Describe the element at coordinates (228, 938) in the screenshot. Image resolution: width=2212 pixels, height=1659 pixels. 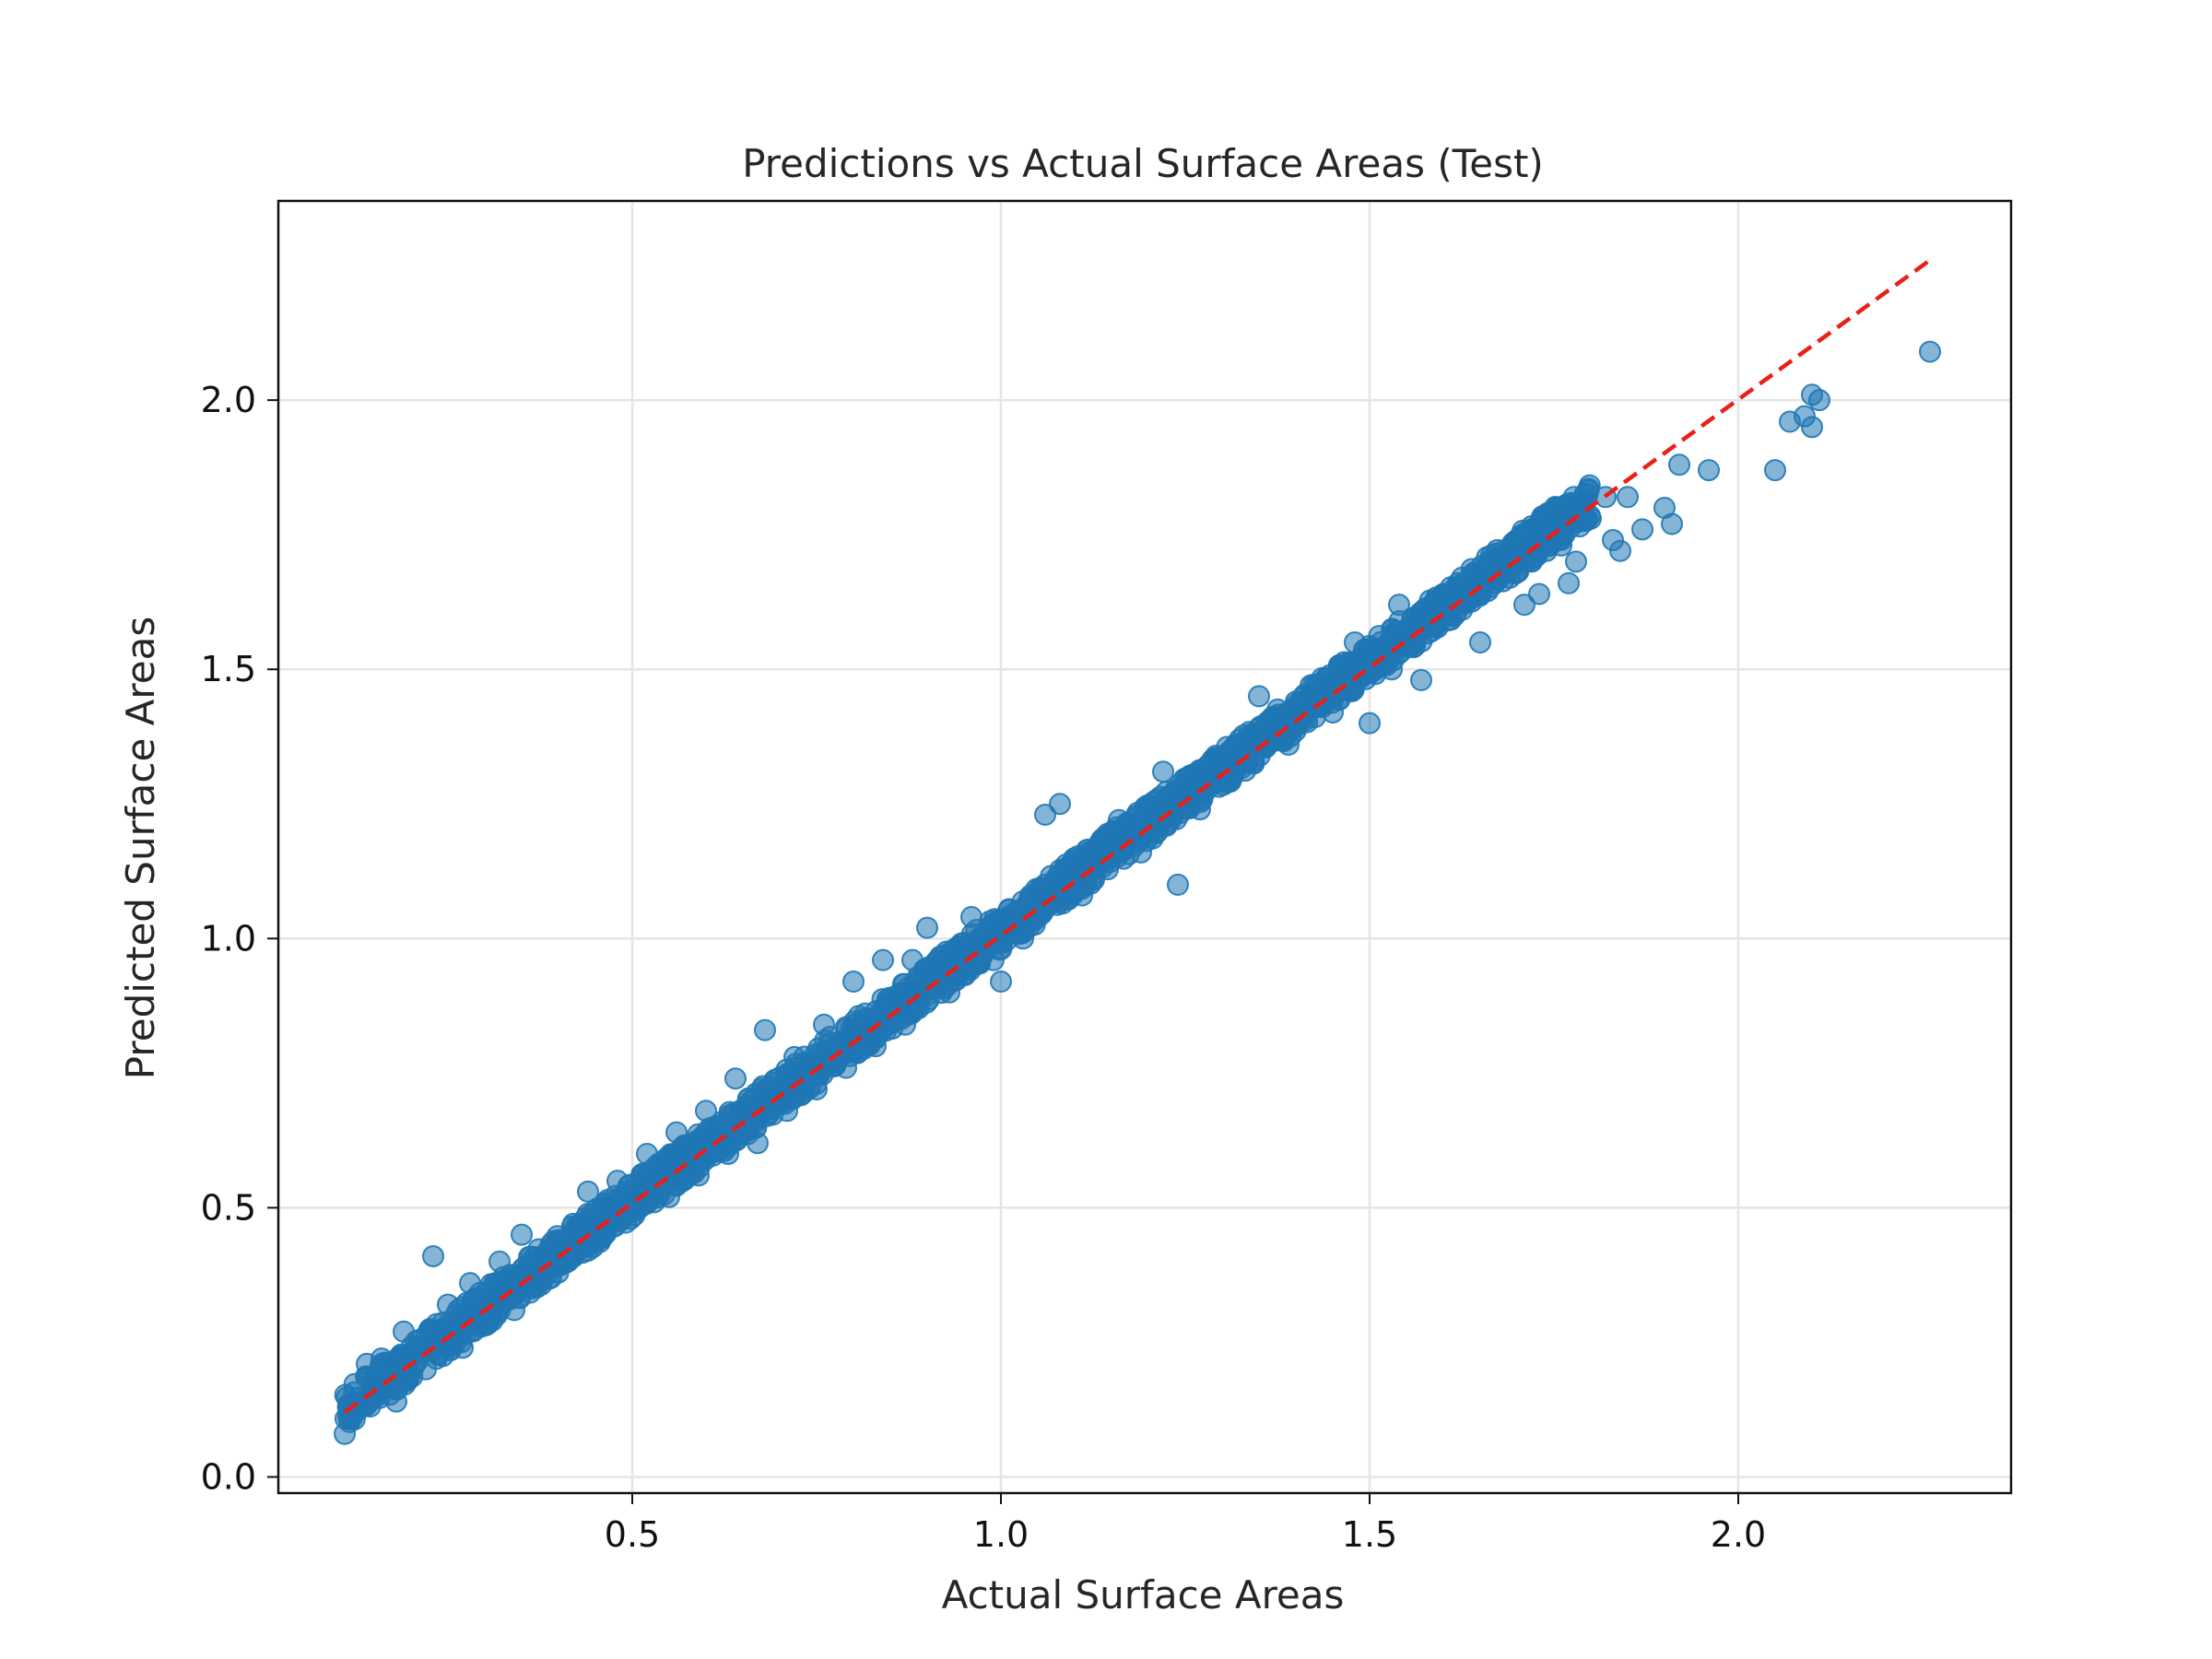
I see `y-tick-label: 1.0` at that location.